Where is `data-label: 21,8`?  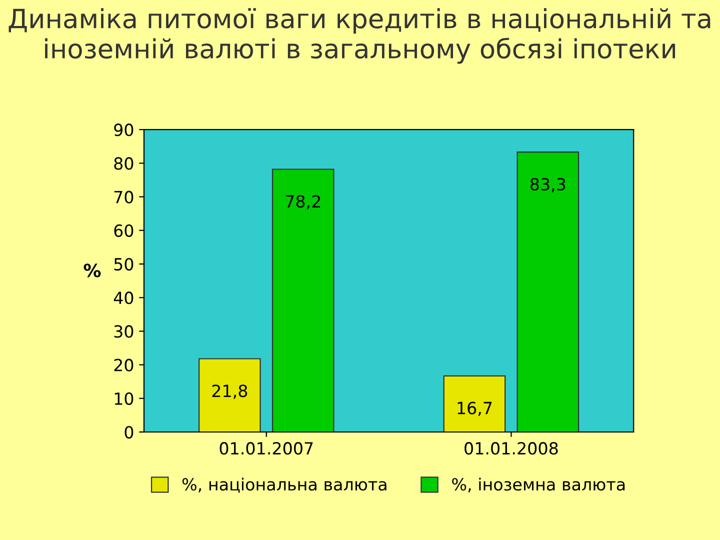 data-label: 21,8 is located at coordinates (230, 391).